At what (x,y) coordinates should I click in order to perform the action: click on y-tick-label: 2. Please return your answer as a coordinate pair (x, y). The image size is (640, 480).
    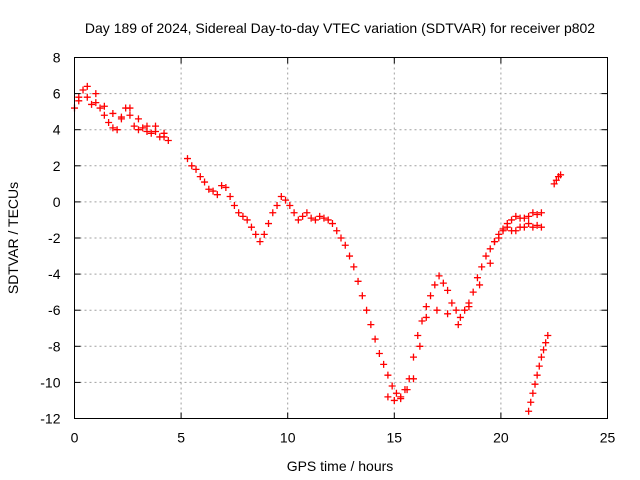
    Looking at the image, I should click on (57, 166).